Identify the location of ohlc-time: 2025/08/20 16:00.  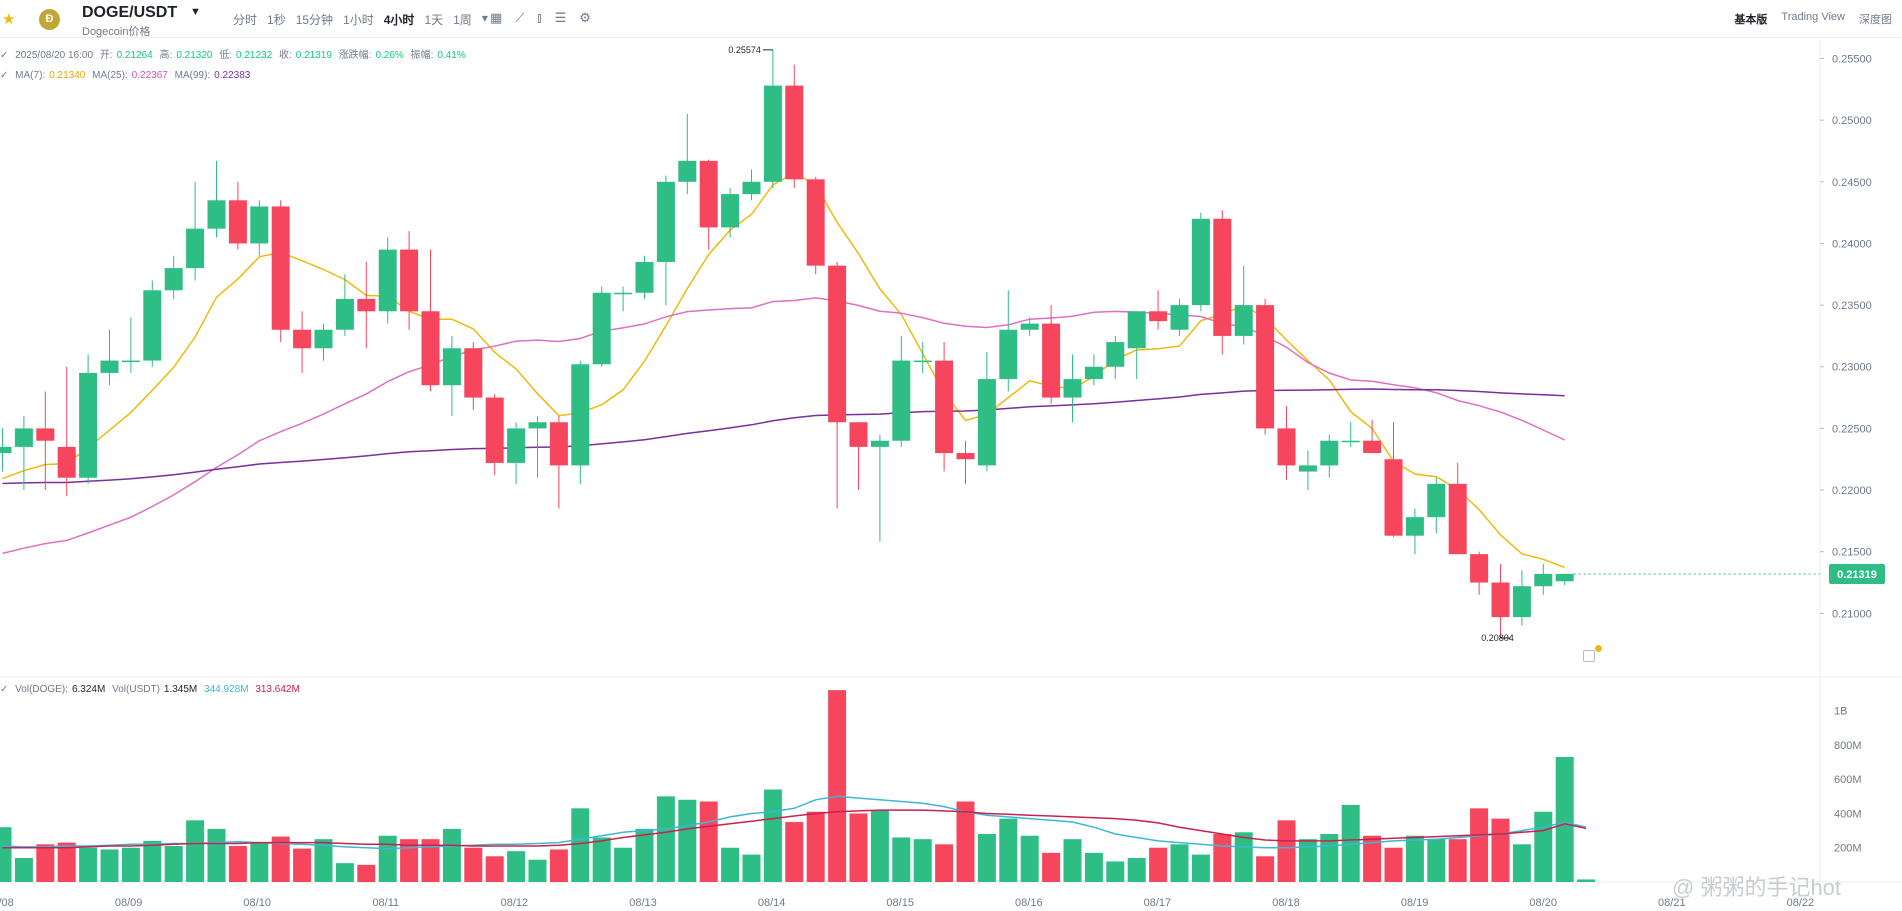
(54, 55).